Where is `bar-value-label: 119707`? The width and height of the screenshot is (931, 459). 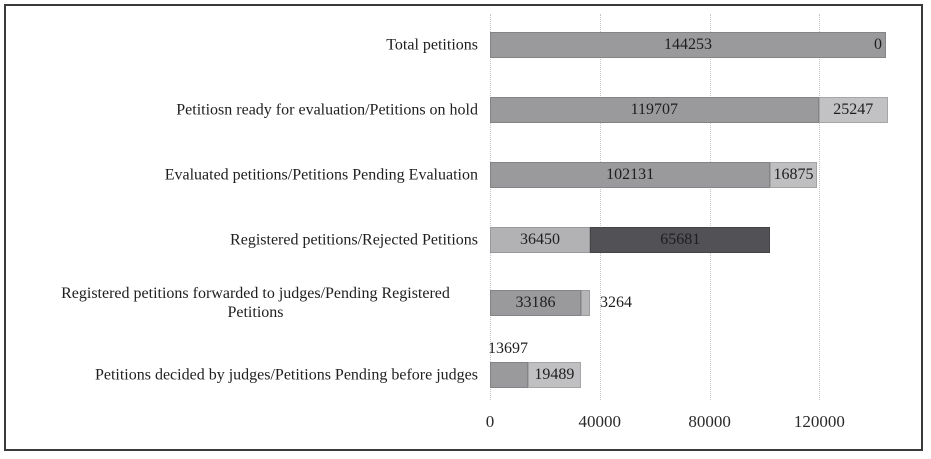
bar-value-label: 119707 is located at coordinates (654, 109).